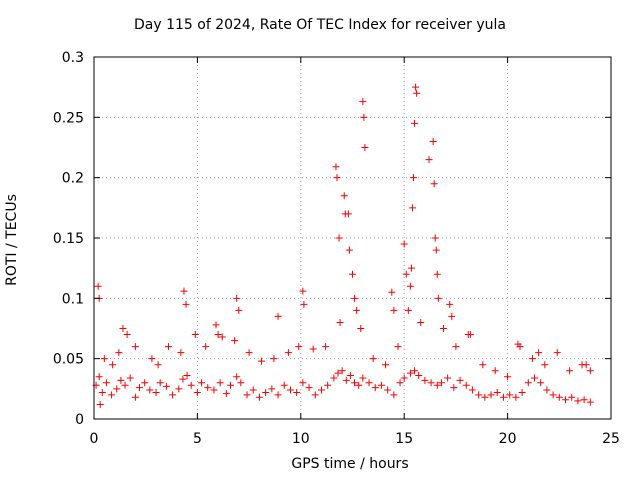  What do you see at coordinates (350, 464) in the screenshot?
I see `x-axis-label: GPS time / hours` at bounding box center [350, 464].